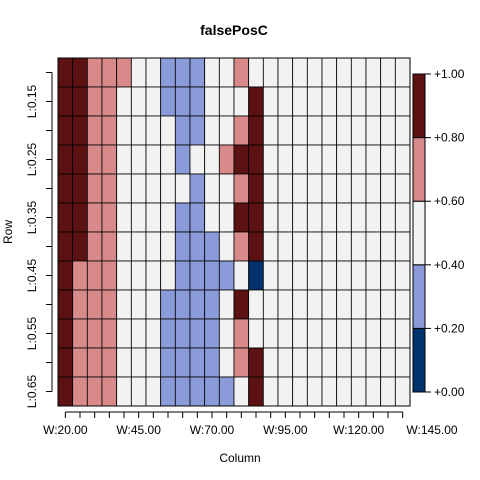 The width and height of the screenshot is (480, 480). I want to click on legend-swatch, so click(419, 360).